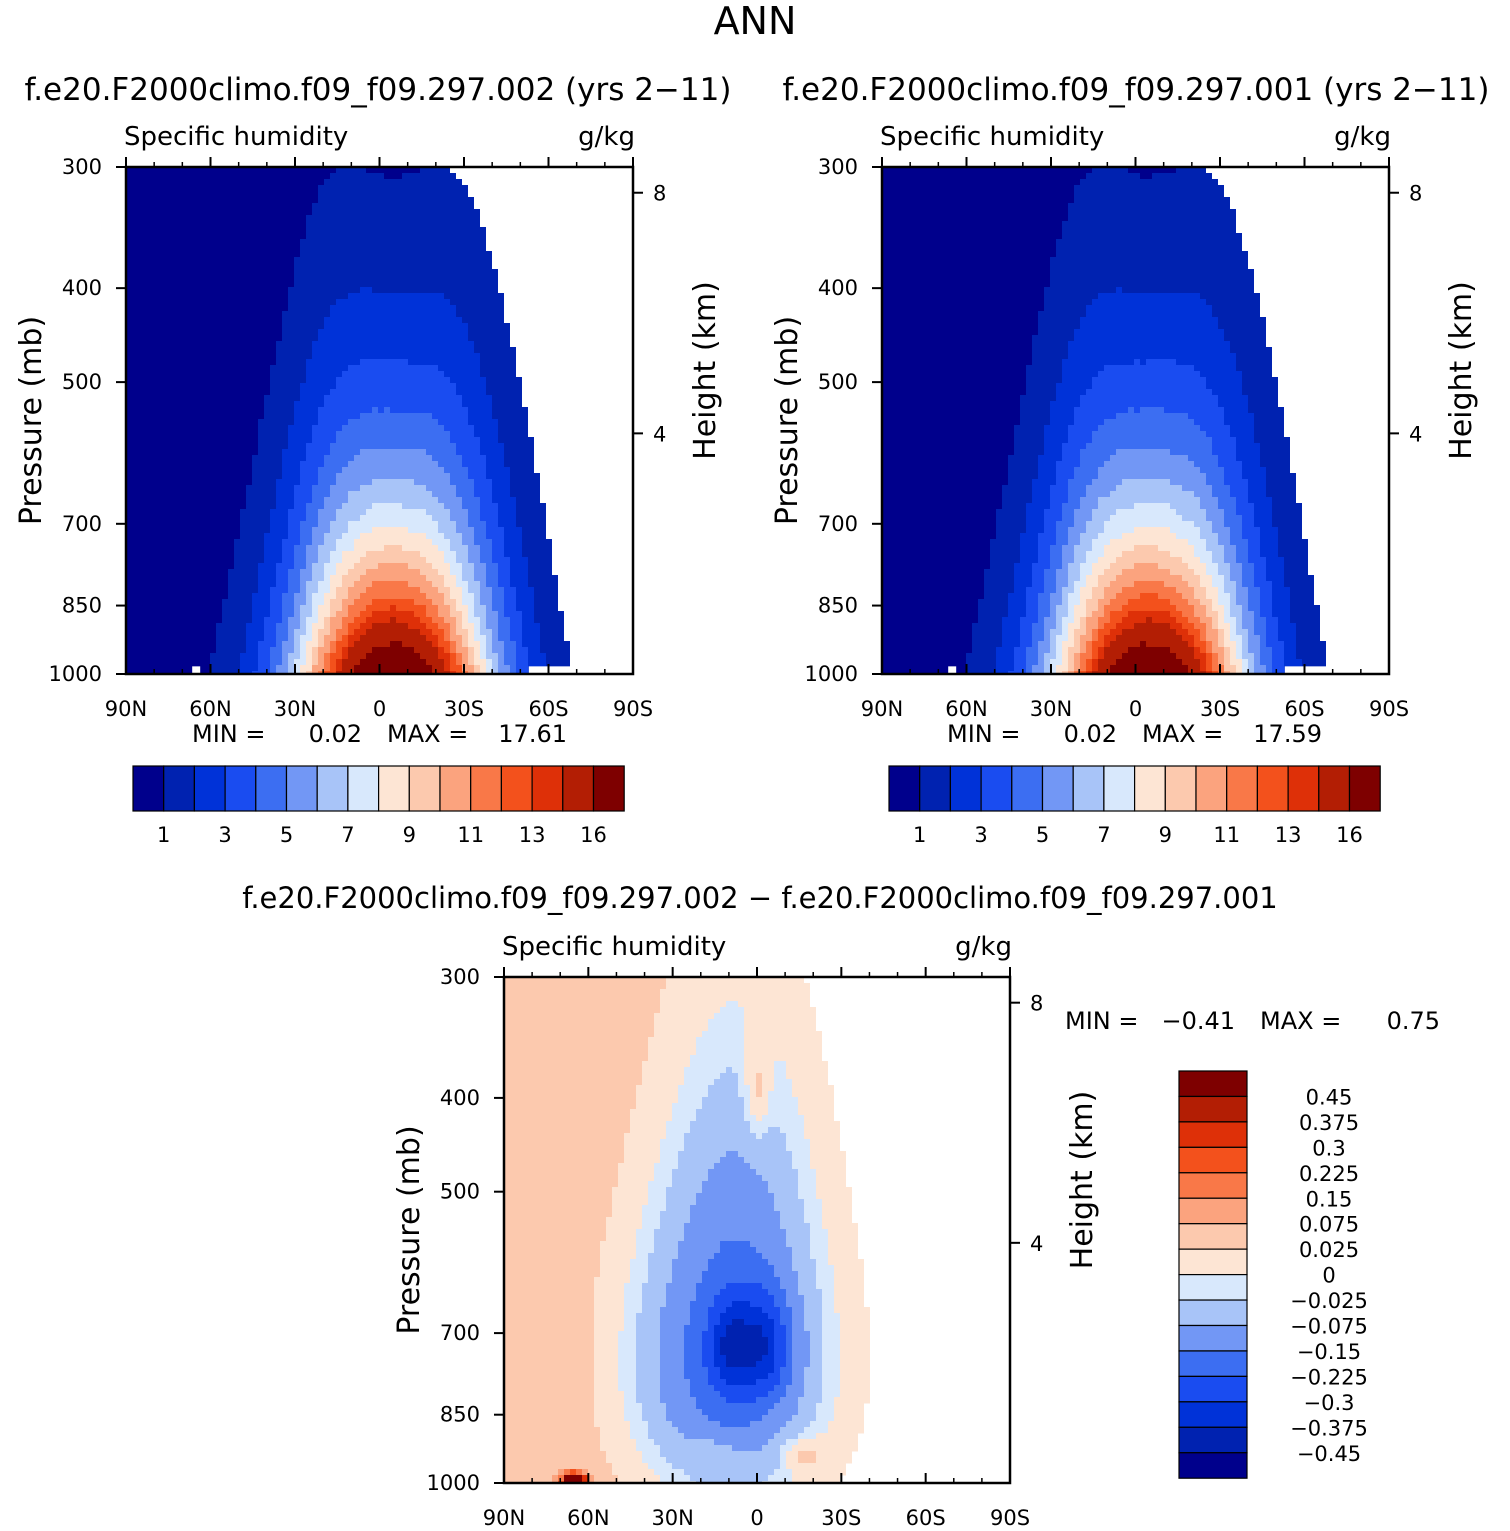  What do you see at coordinates (1461, 370) in the screenshot?
I see `y2-axis-label: Height (km)` at bounding box center [1461, 370].